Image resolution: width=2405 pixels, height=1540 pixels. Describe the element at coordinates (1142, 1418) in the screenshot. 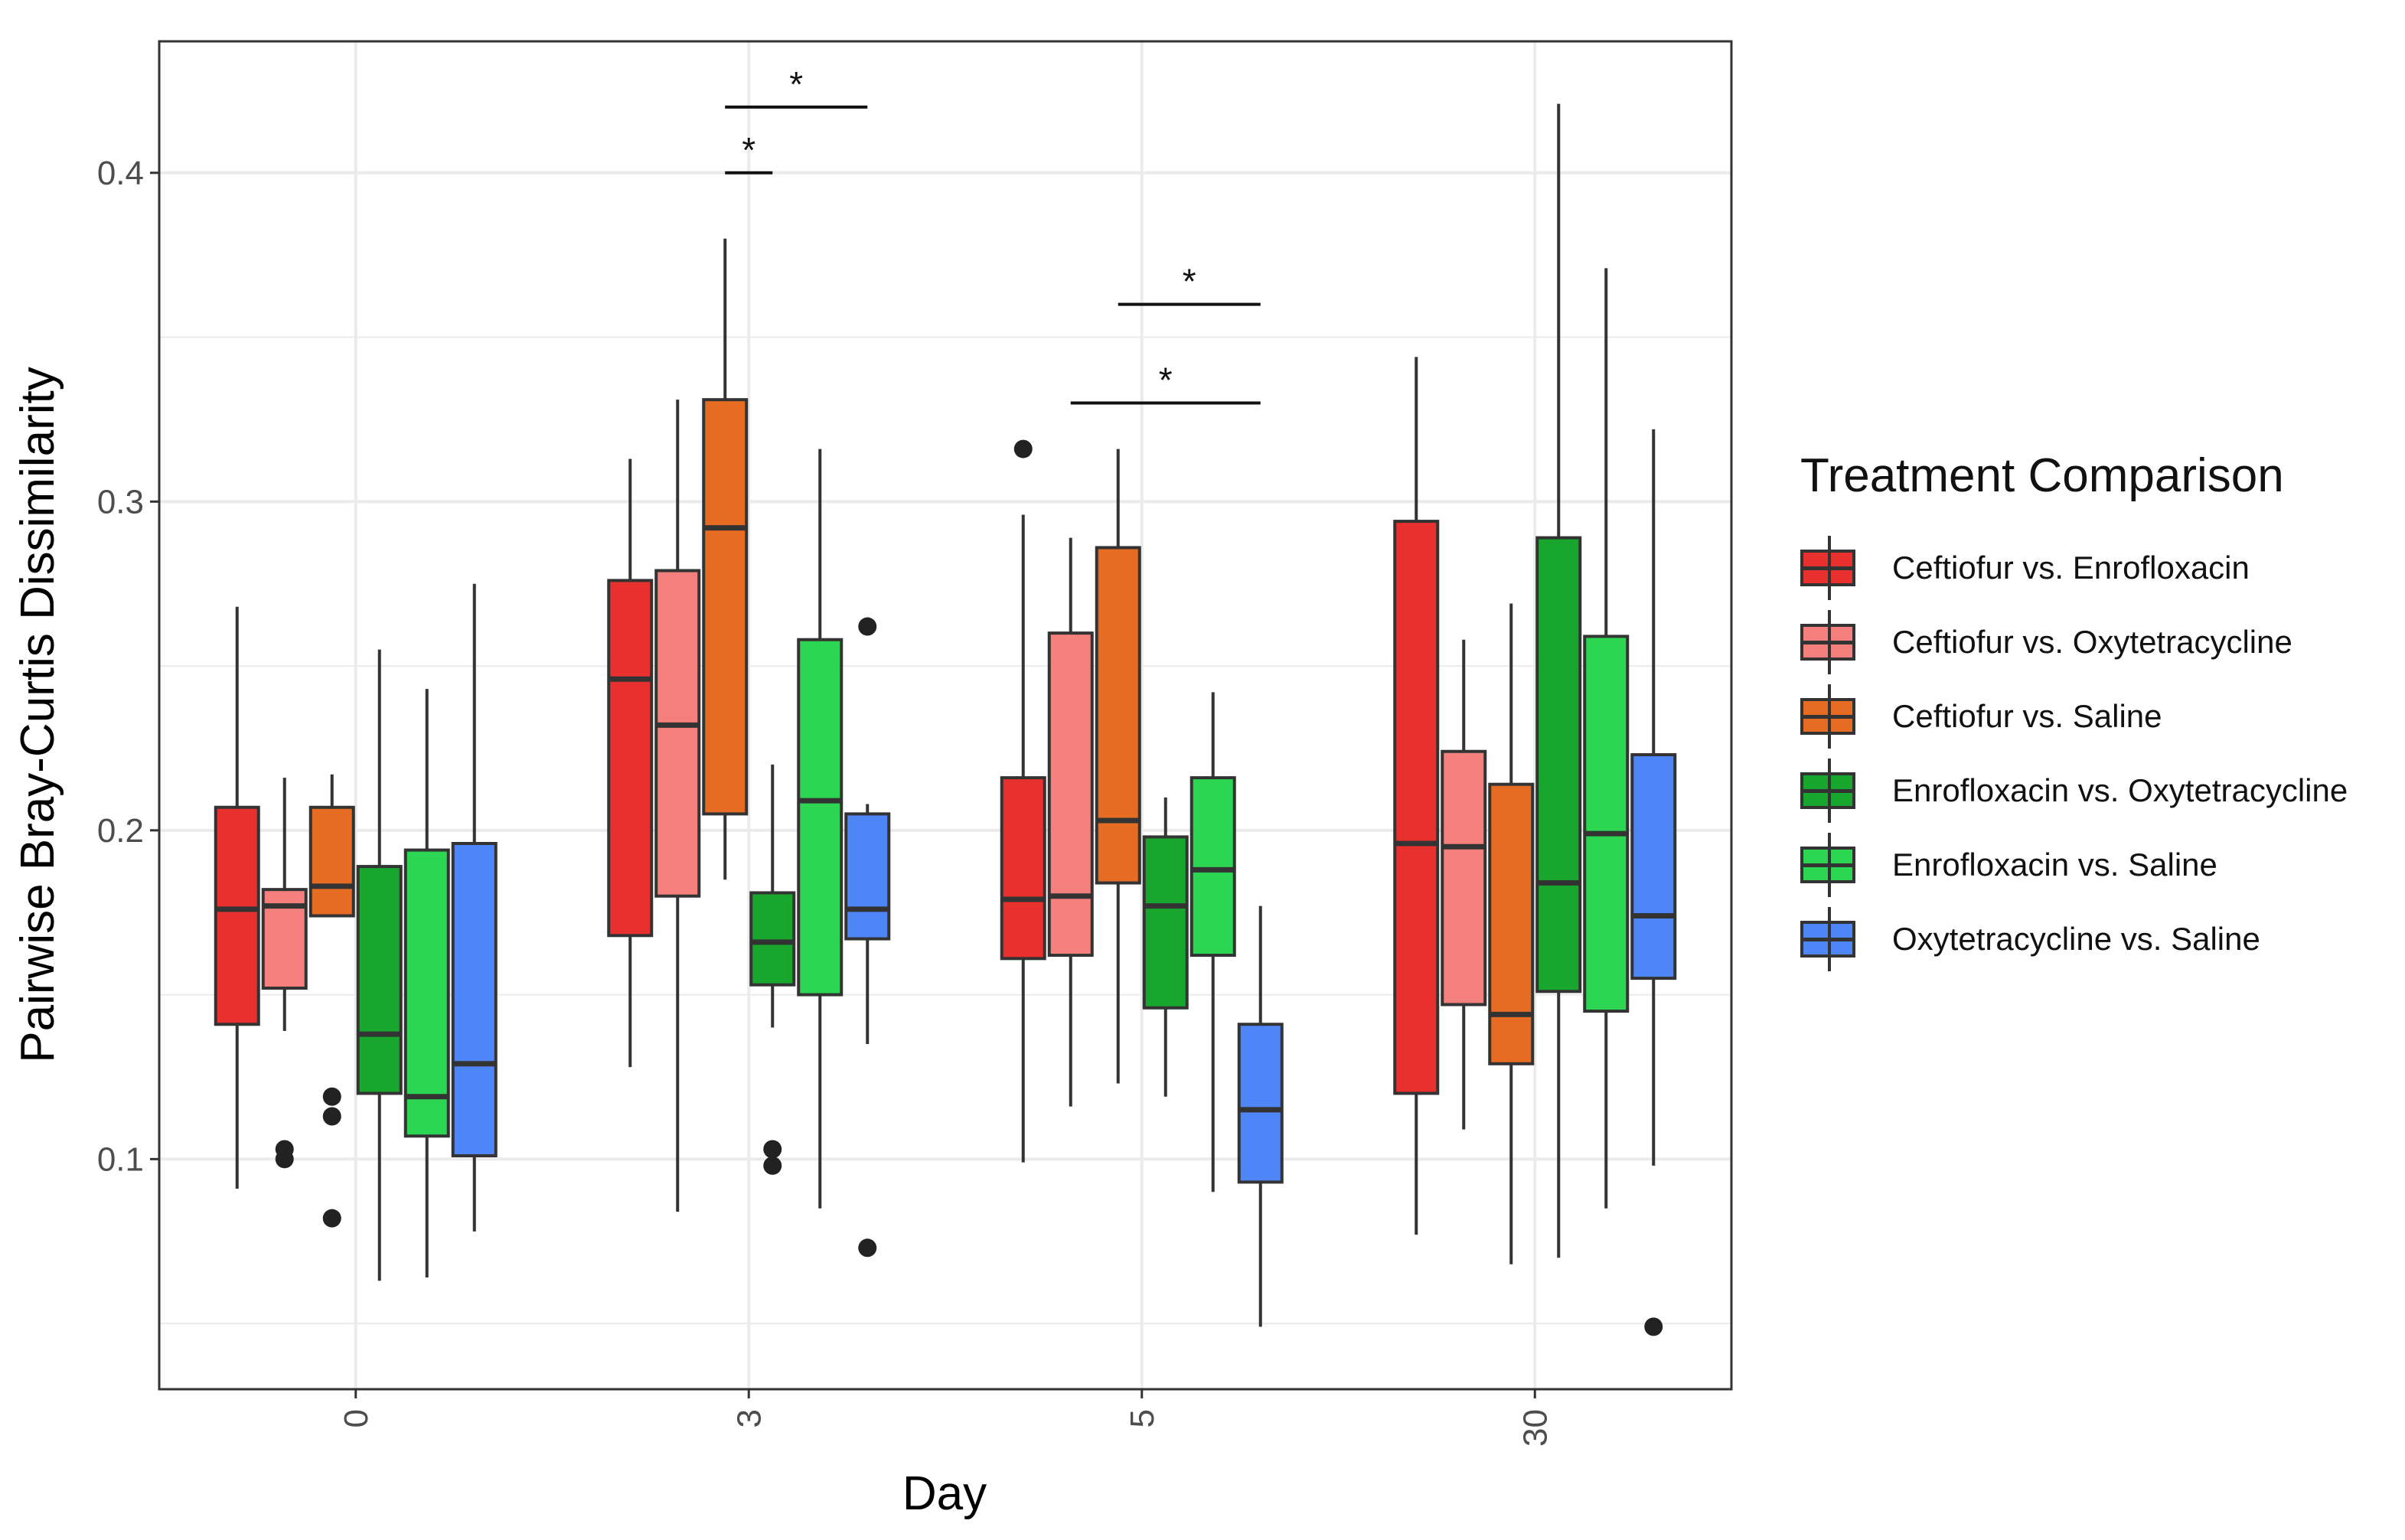

I see `x-tick-label: 5` at that location.